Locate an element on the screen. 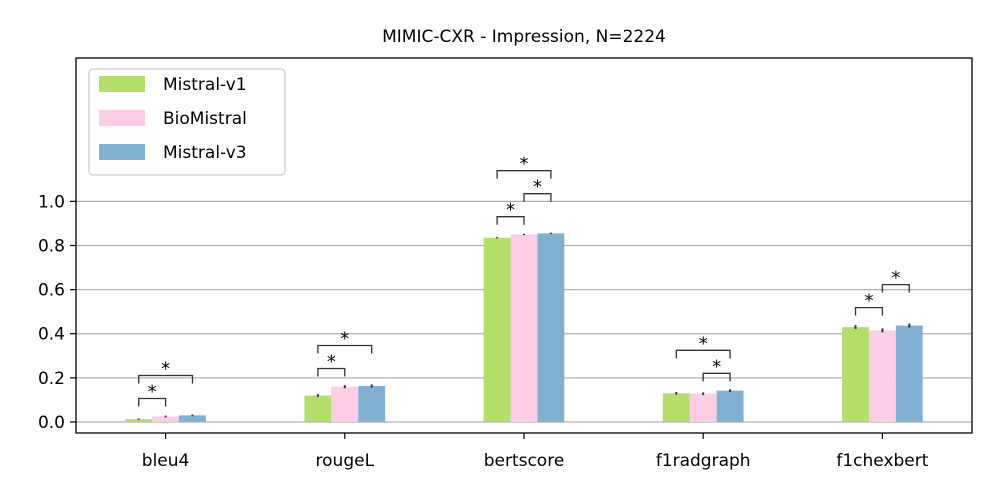 The height and width of the screenshot is (498, 997). y-tick-label: 0.6 is located at coordinates (51, 291).